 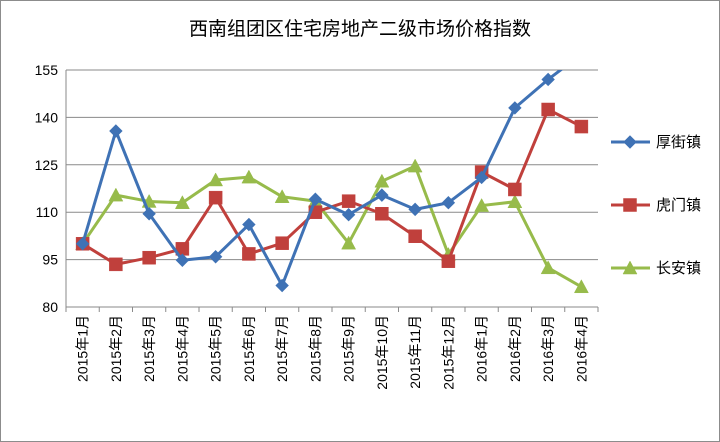 I want to click on legend-item-虎门镇: 虎门镇, so click(x=656, y=205).